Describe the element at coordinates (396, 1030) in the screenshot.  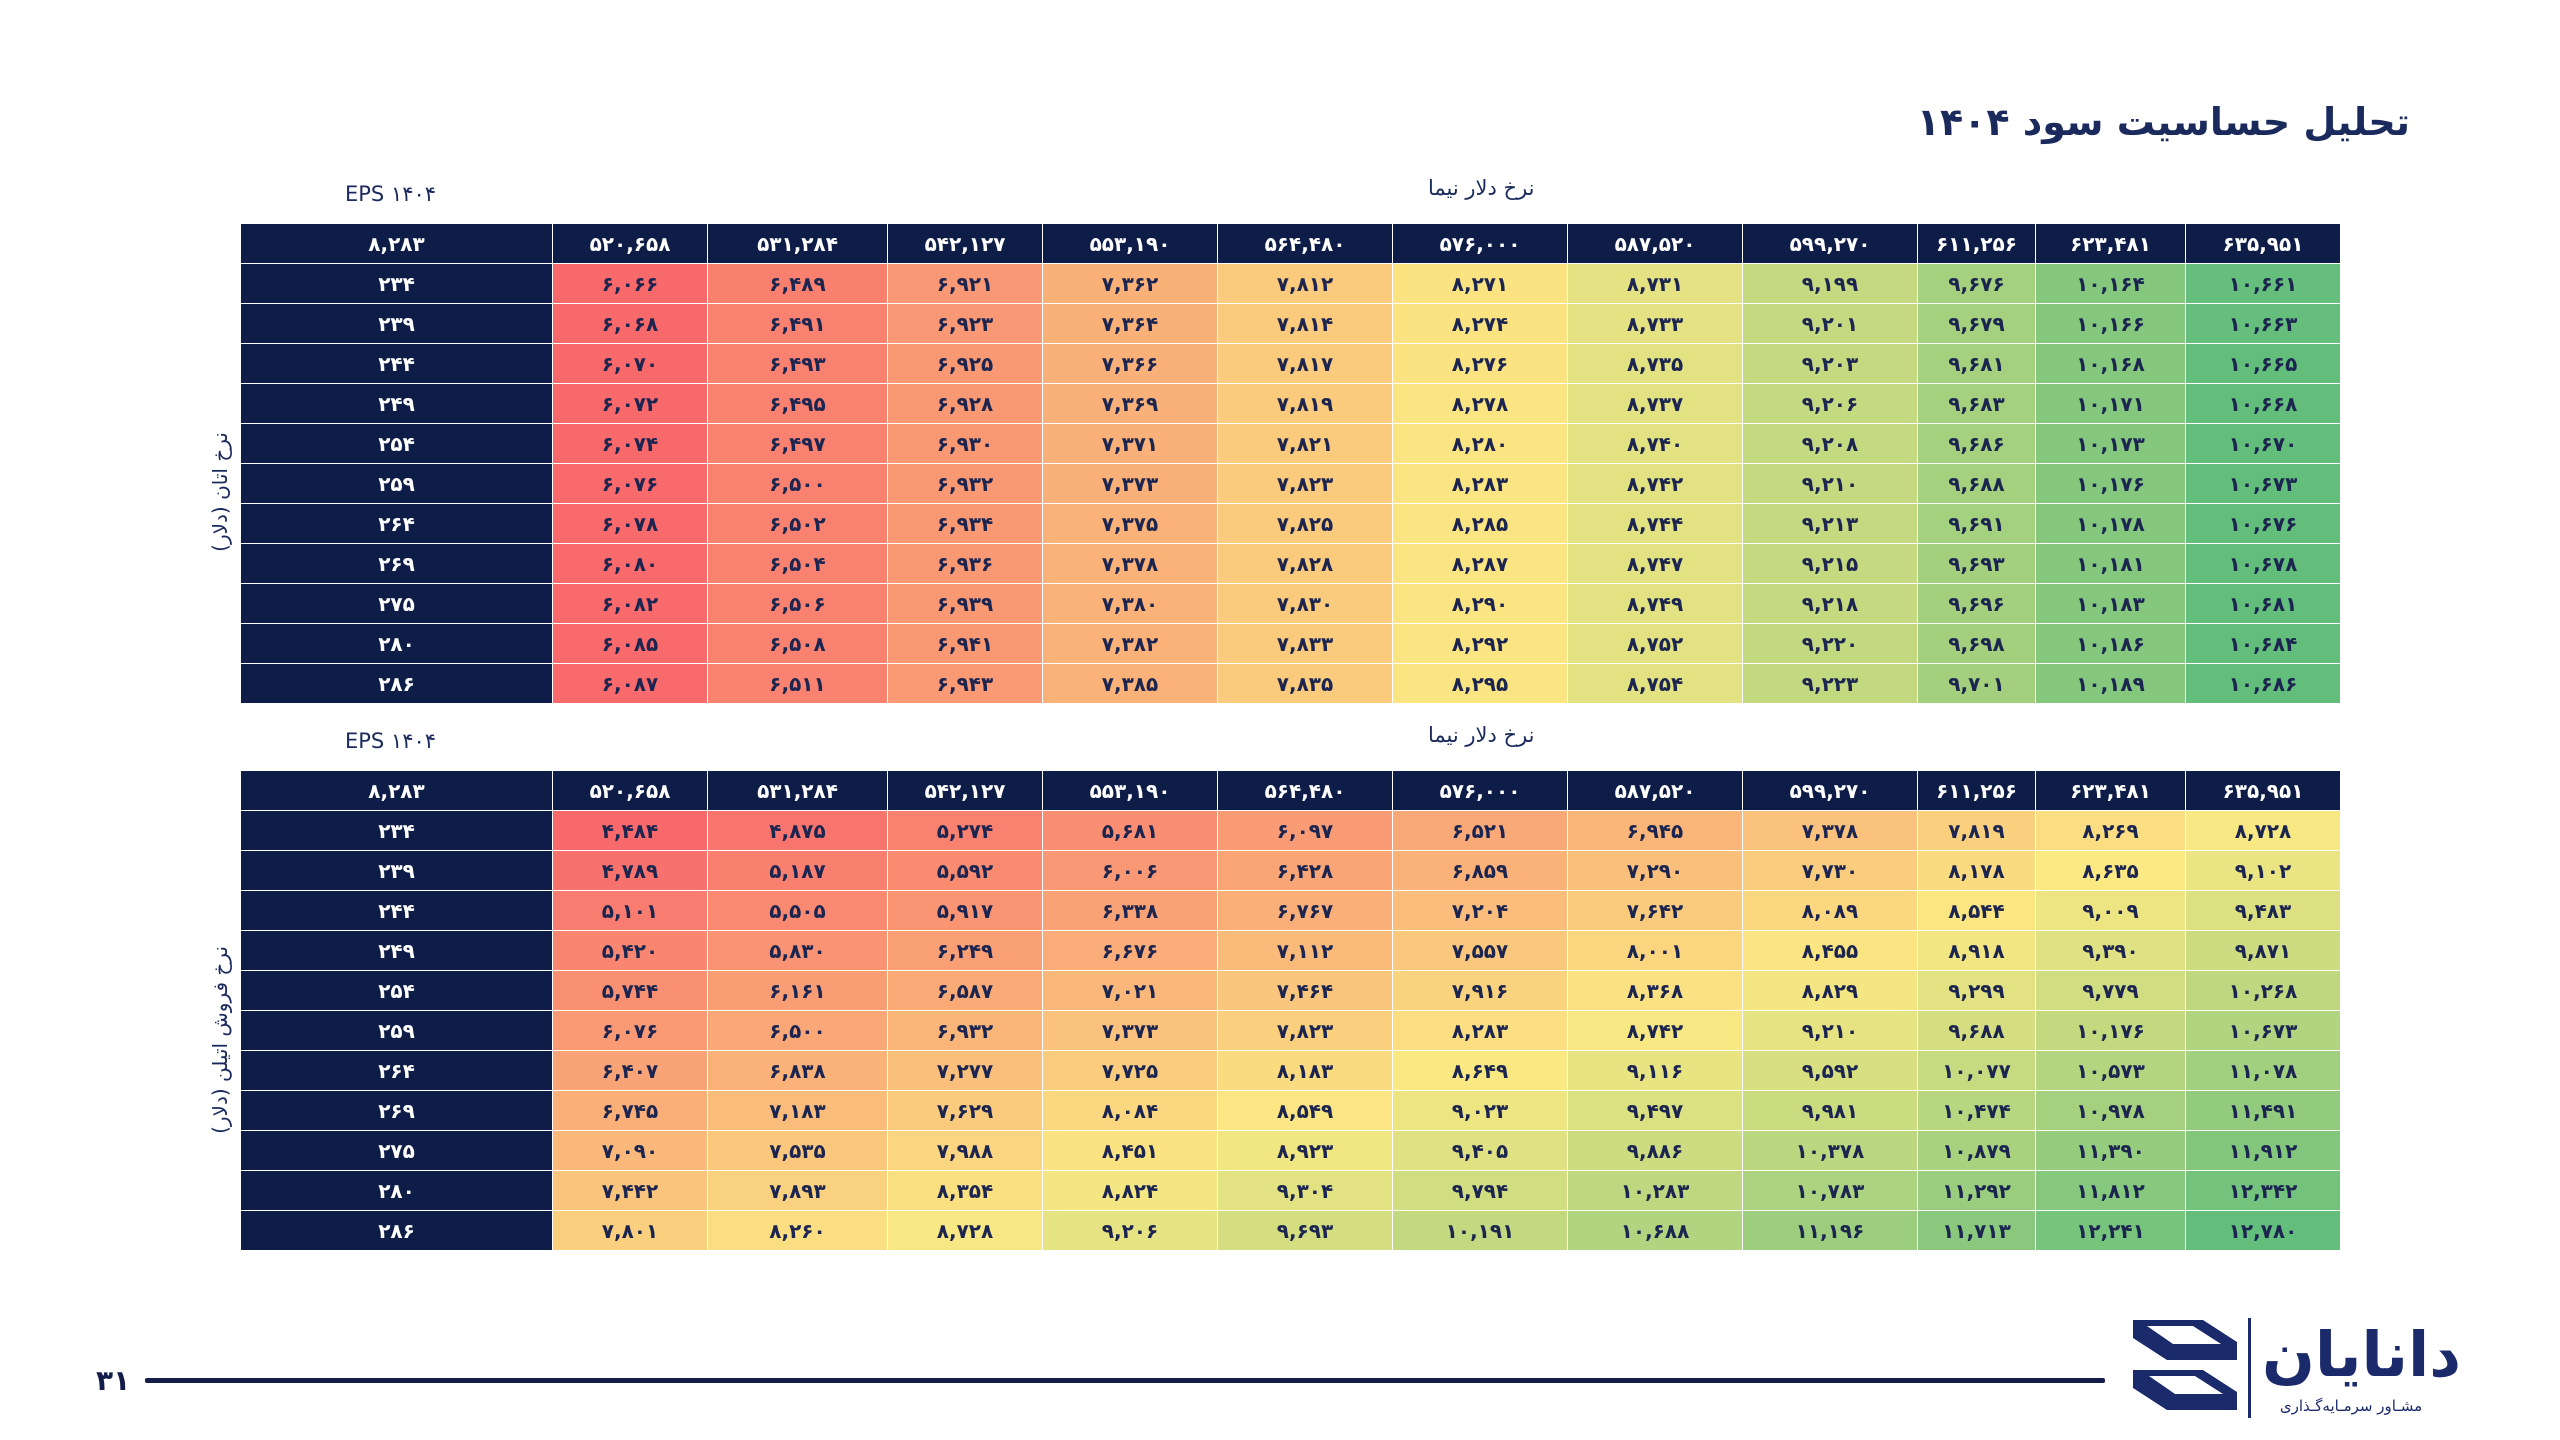
I see `row-header: ۲۵۹` at that location.